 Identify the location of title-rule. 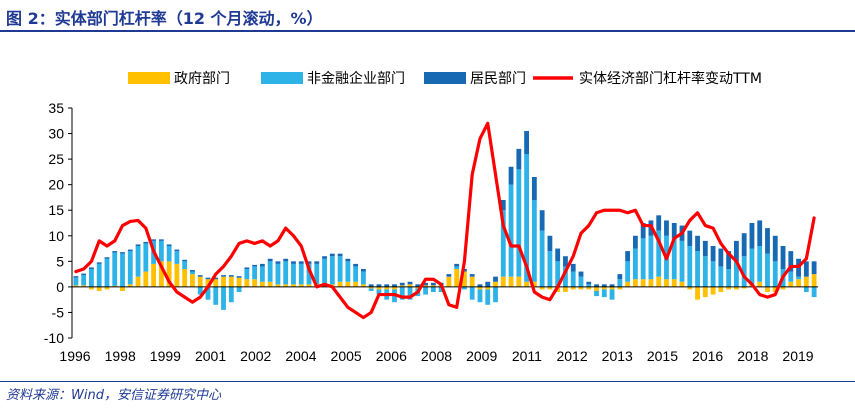
(427, 31).